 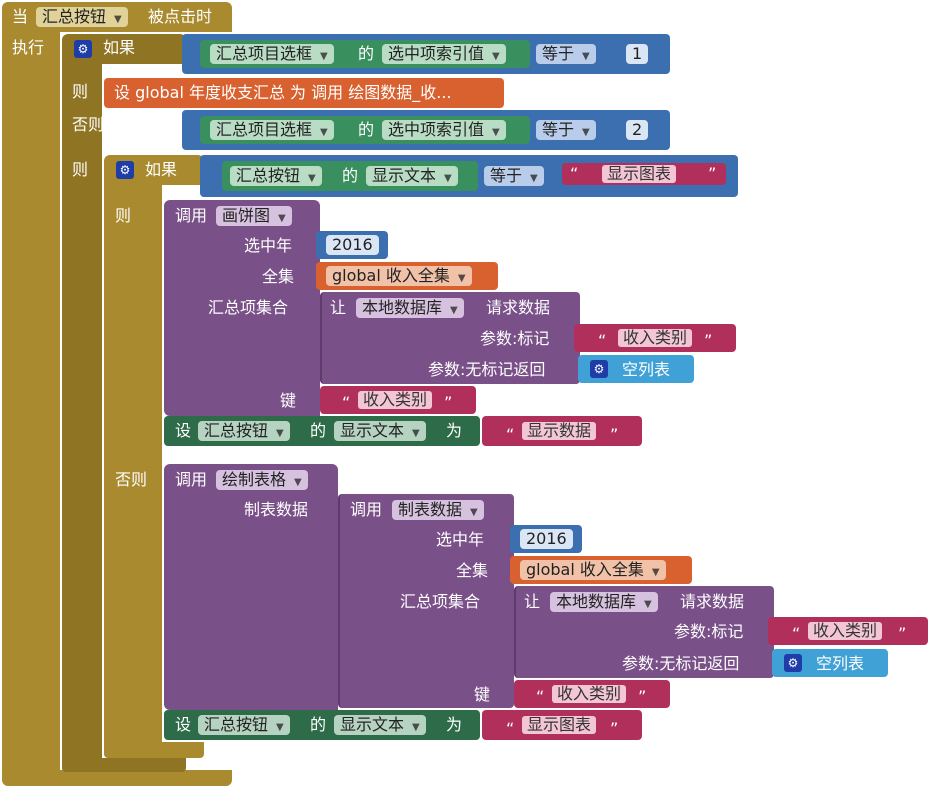 I want to click on set-comp-dropdown-2: 汇总按钮 ▼, so click(x=244, y=725).